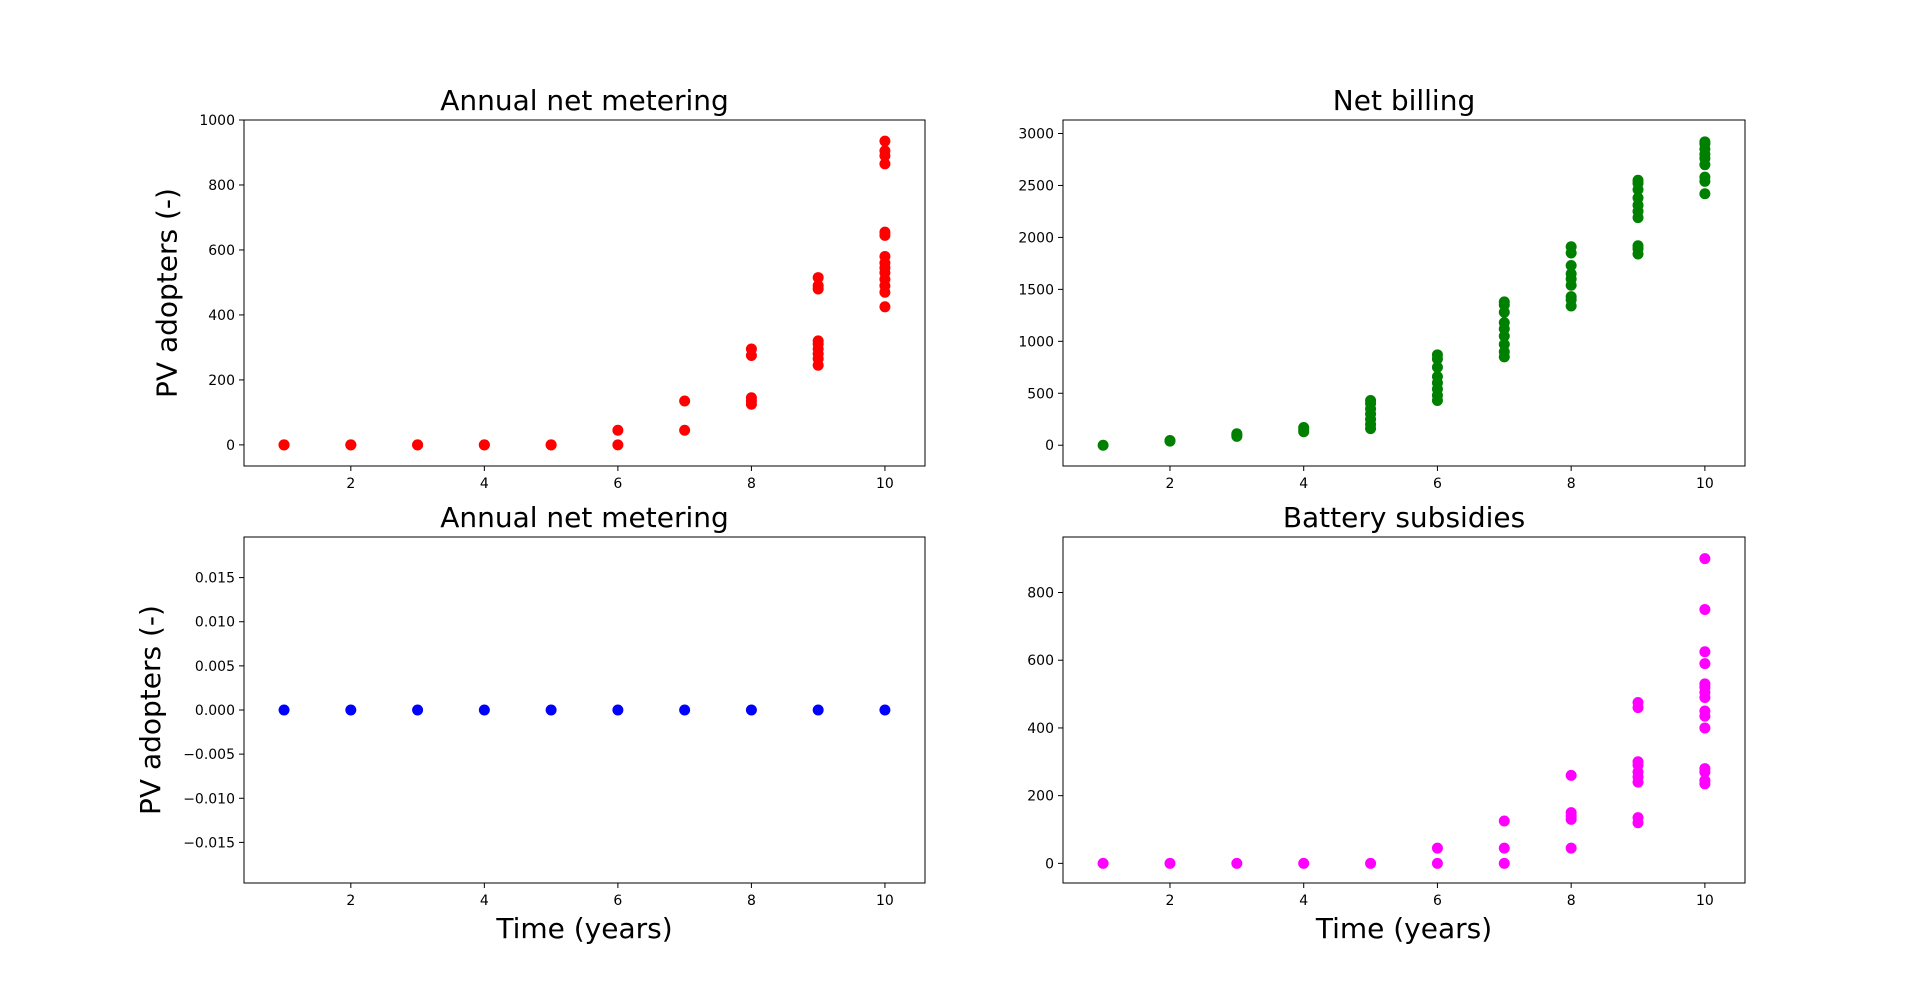 This screenshot has width=1920, height=983. I want to click on y-tick-label: 1000, so click(1036, 342).